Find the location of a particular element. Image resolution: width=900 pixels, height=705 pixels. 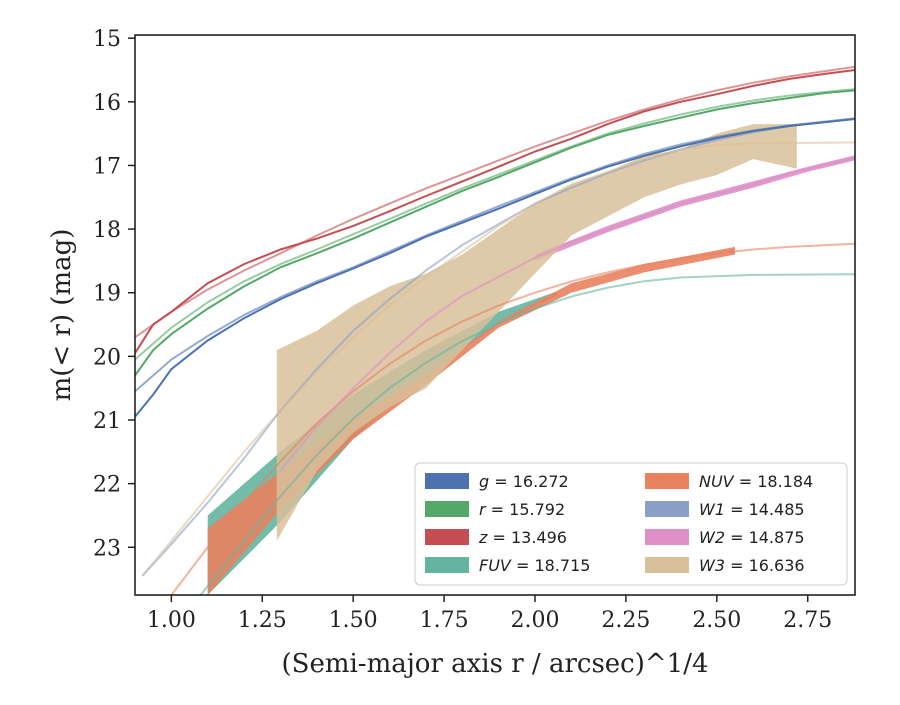

x-tick-label: 2.00 is located at coordinates (535, 620).